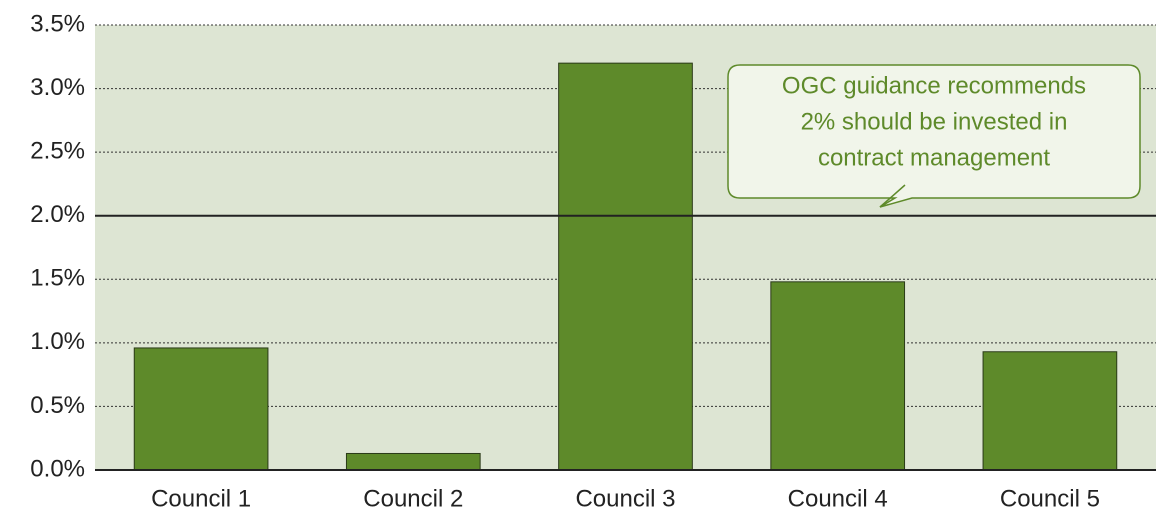  Describe the element at coordinates (934, 121) in the screenshot. I see `annotation-text: 2% should be invested in` at that location.